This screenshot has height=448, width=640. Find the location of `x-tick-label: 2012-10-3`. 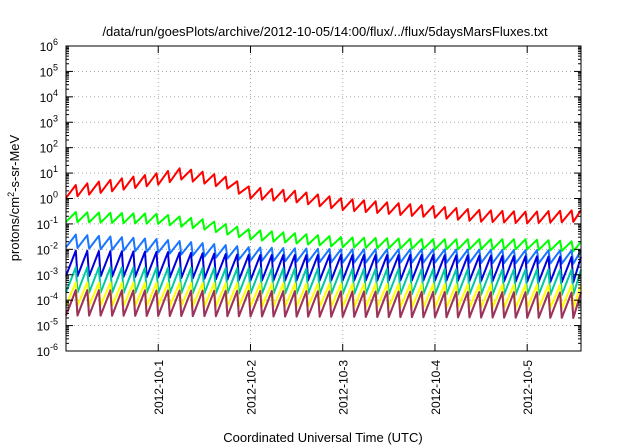

x-tick-label: 2012-10-3 is located at coordinates (344, 387).